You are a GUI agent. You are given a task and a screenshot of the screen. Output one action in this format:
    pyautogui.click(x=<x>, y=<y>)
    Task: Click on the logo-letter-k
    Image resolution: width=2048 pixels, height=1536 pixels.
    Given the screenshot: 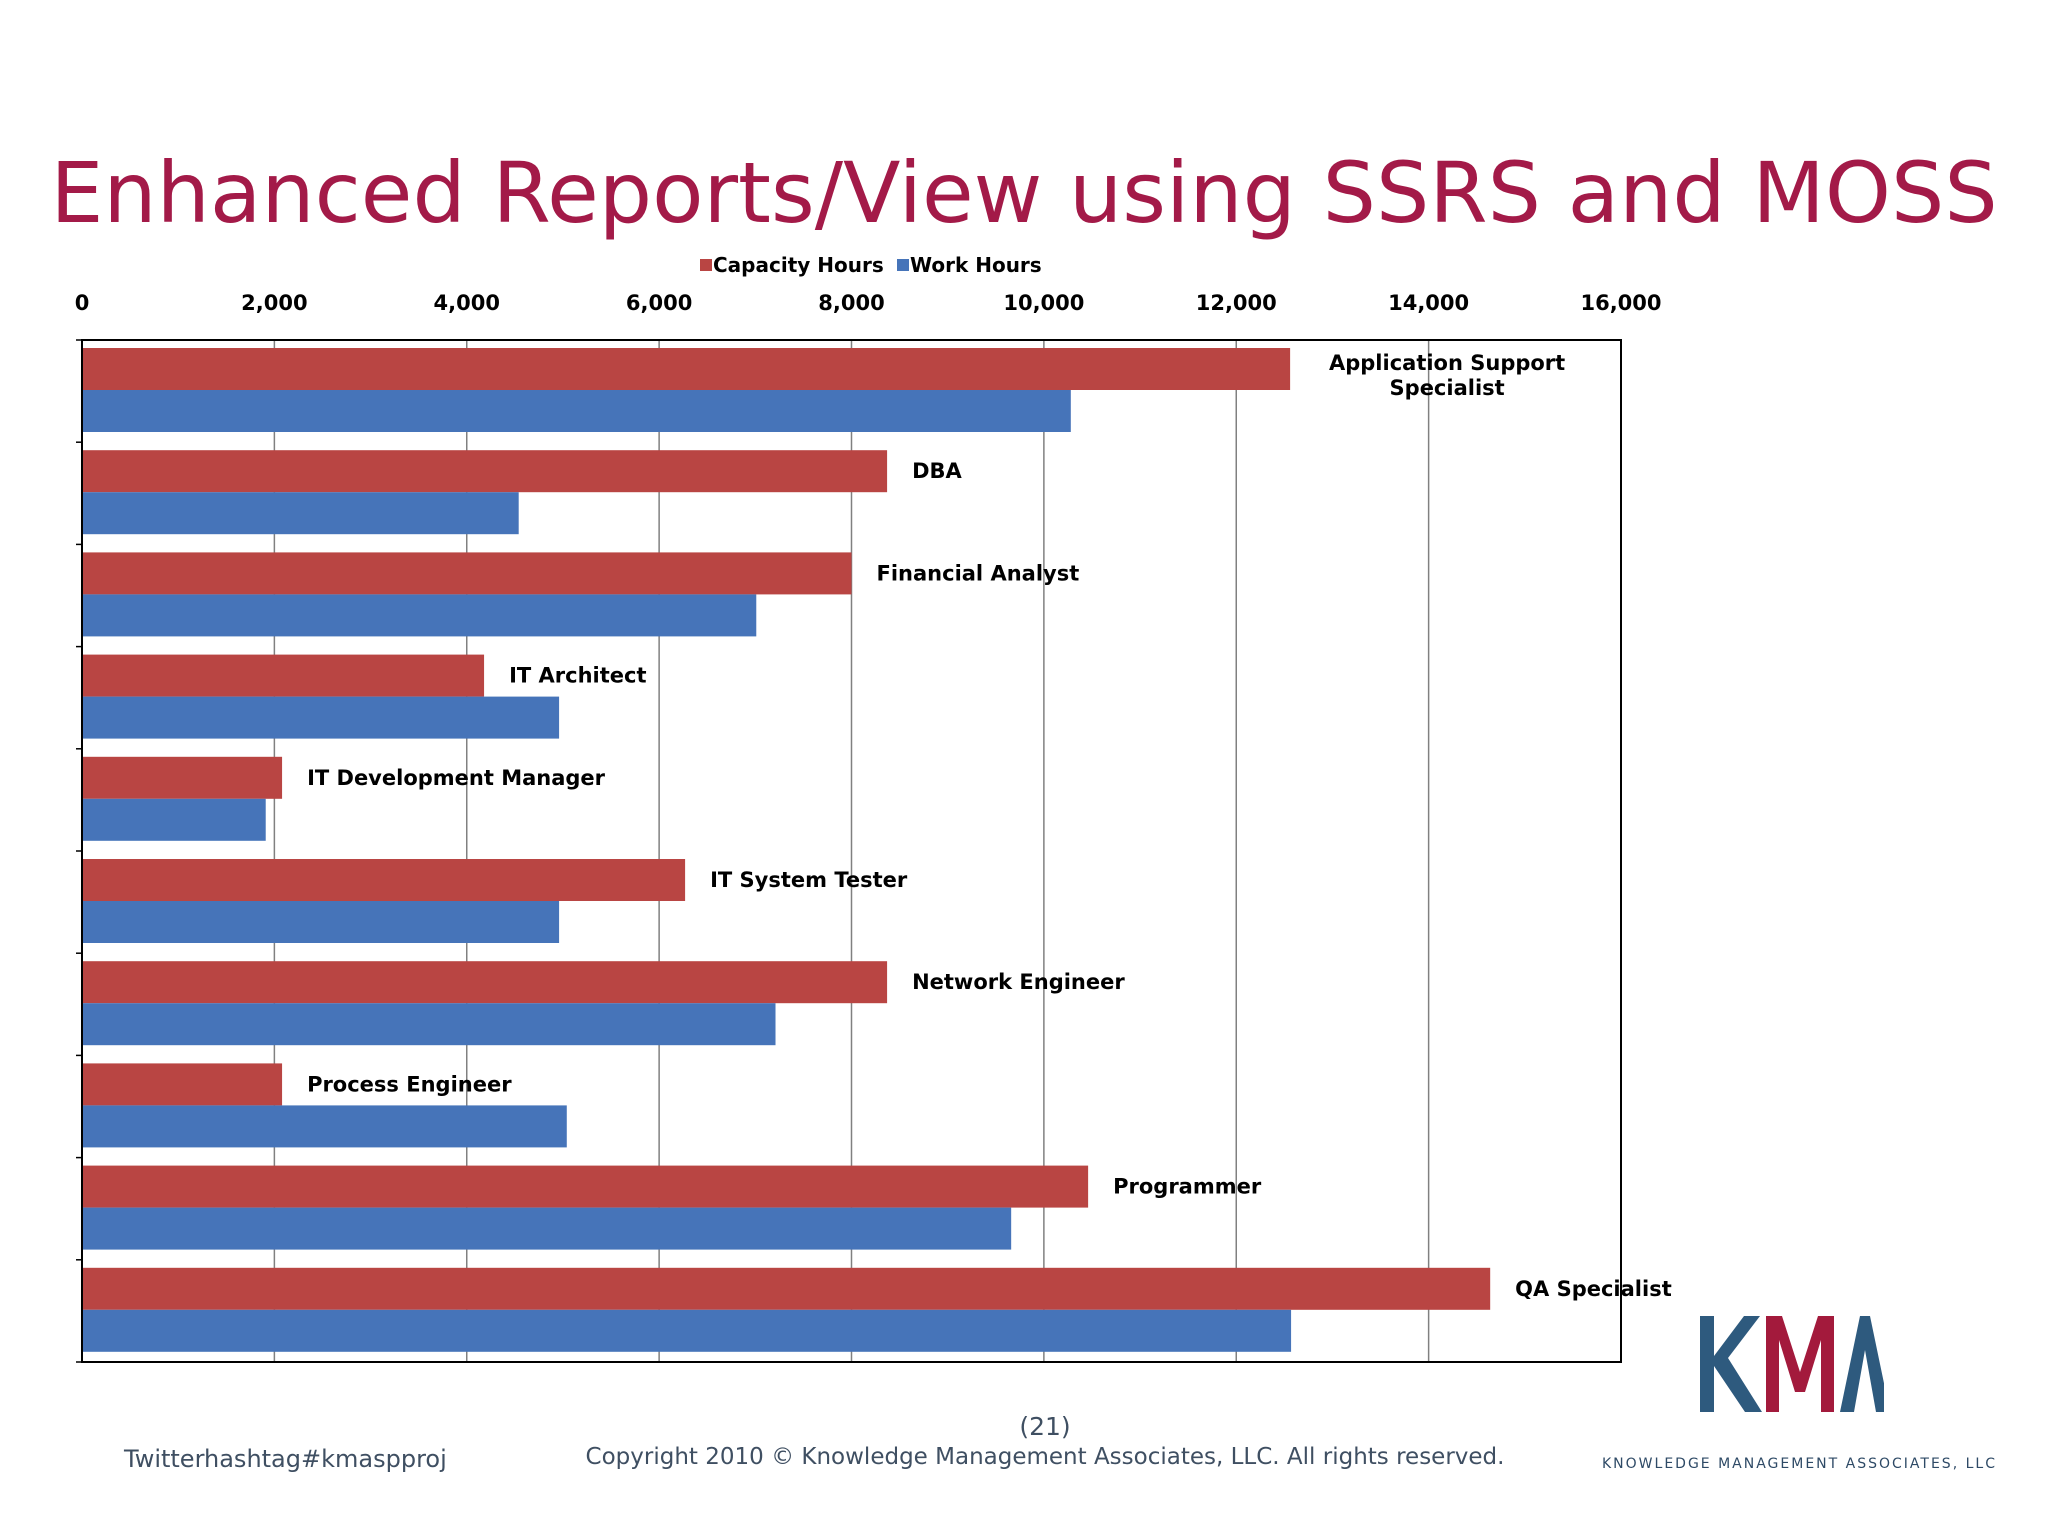 What is the action you would take?
    pyautogui.click(x=1731, y=1364)
    